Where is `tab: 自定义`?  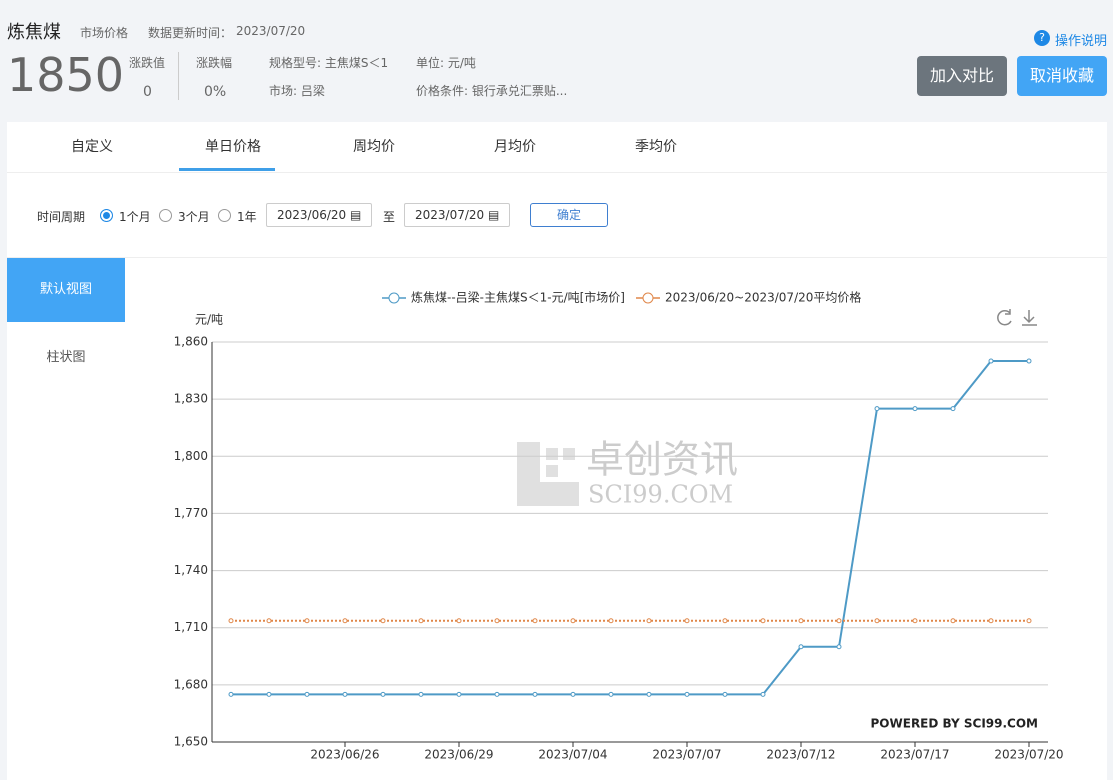 tab: 自定义 is located at coordinates (92, 147).